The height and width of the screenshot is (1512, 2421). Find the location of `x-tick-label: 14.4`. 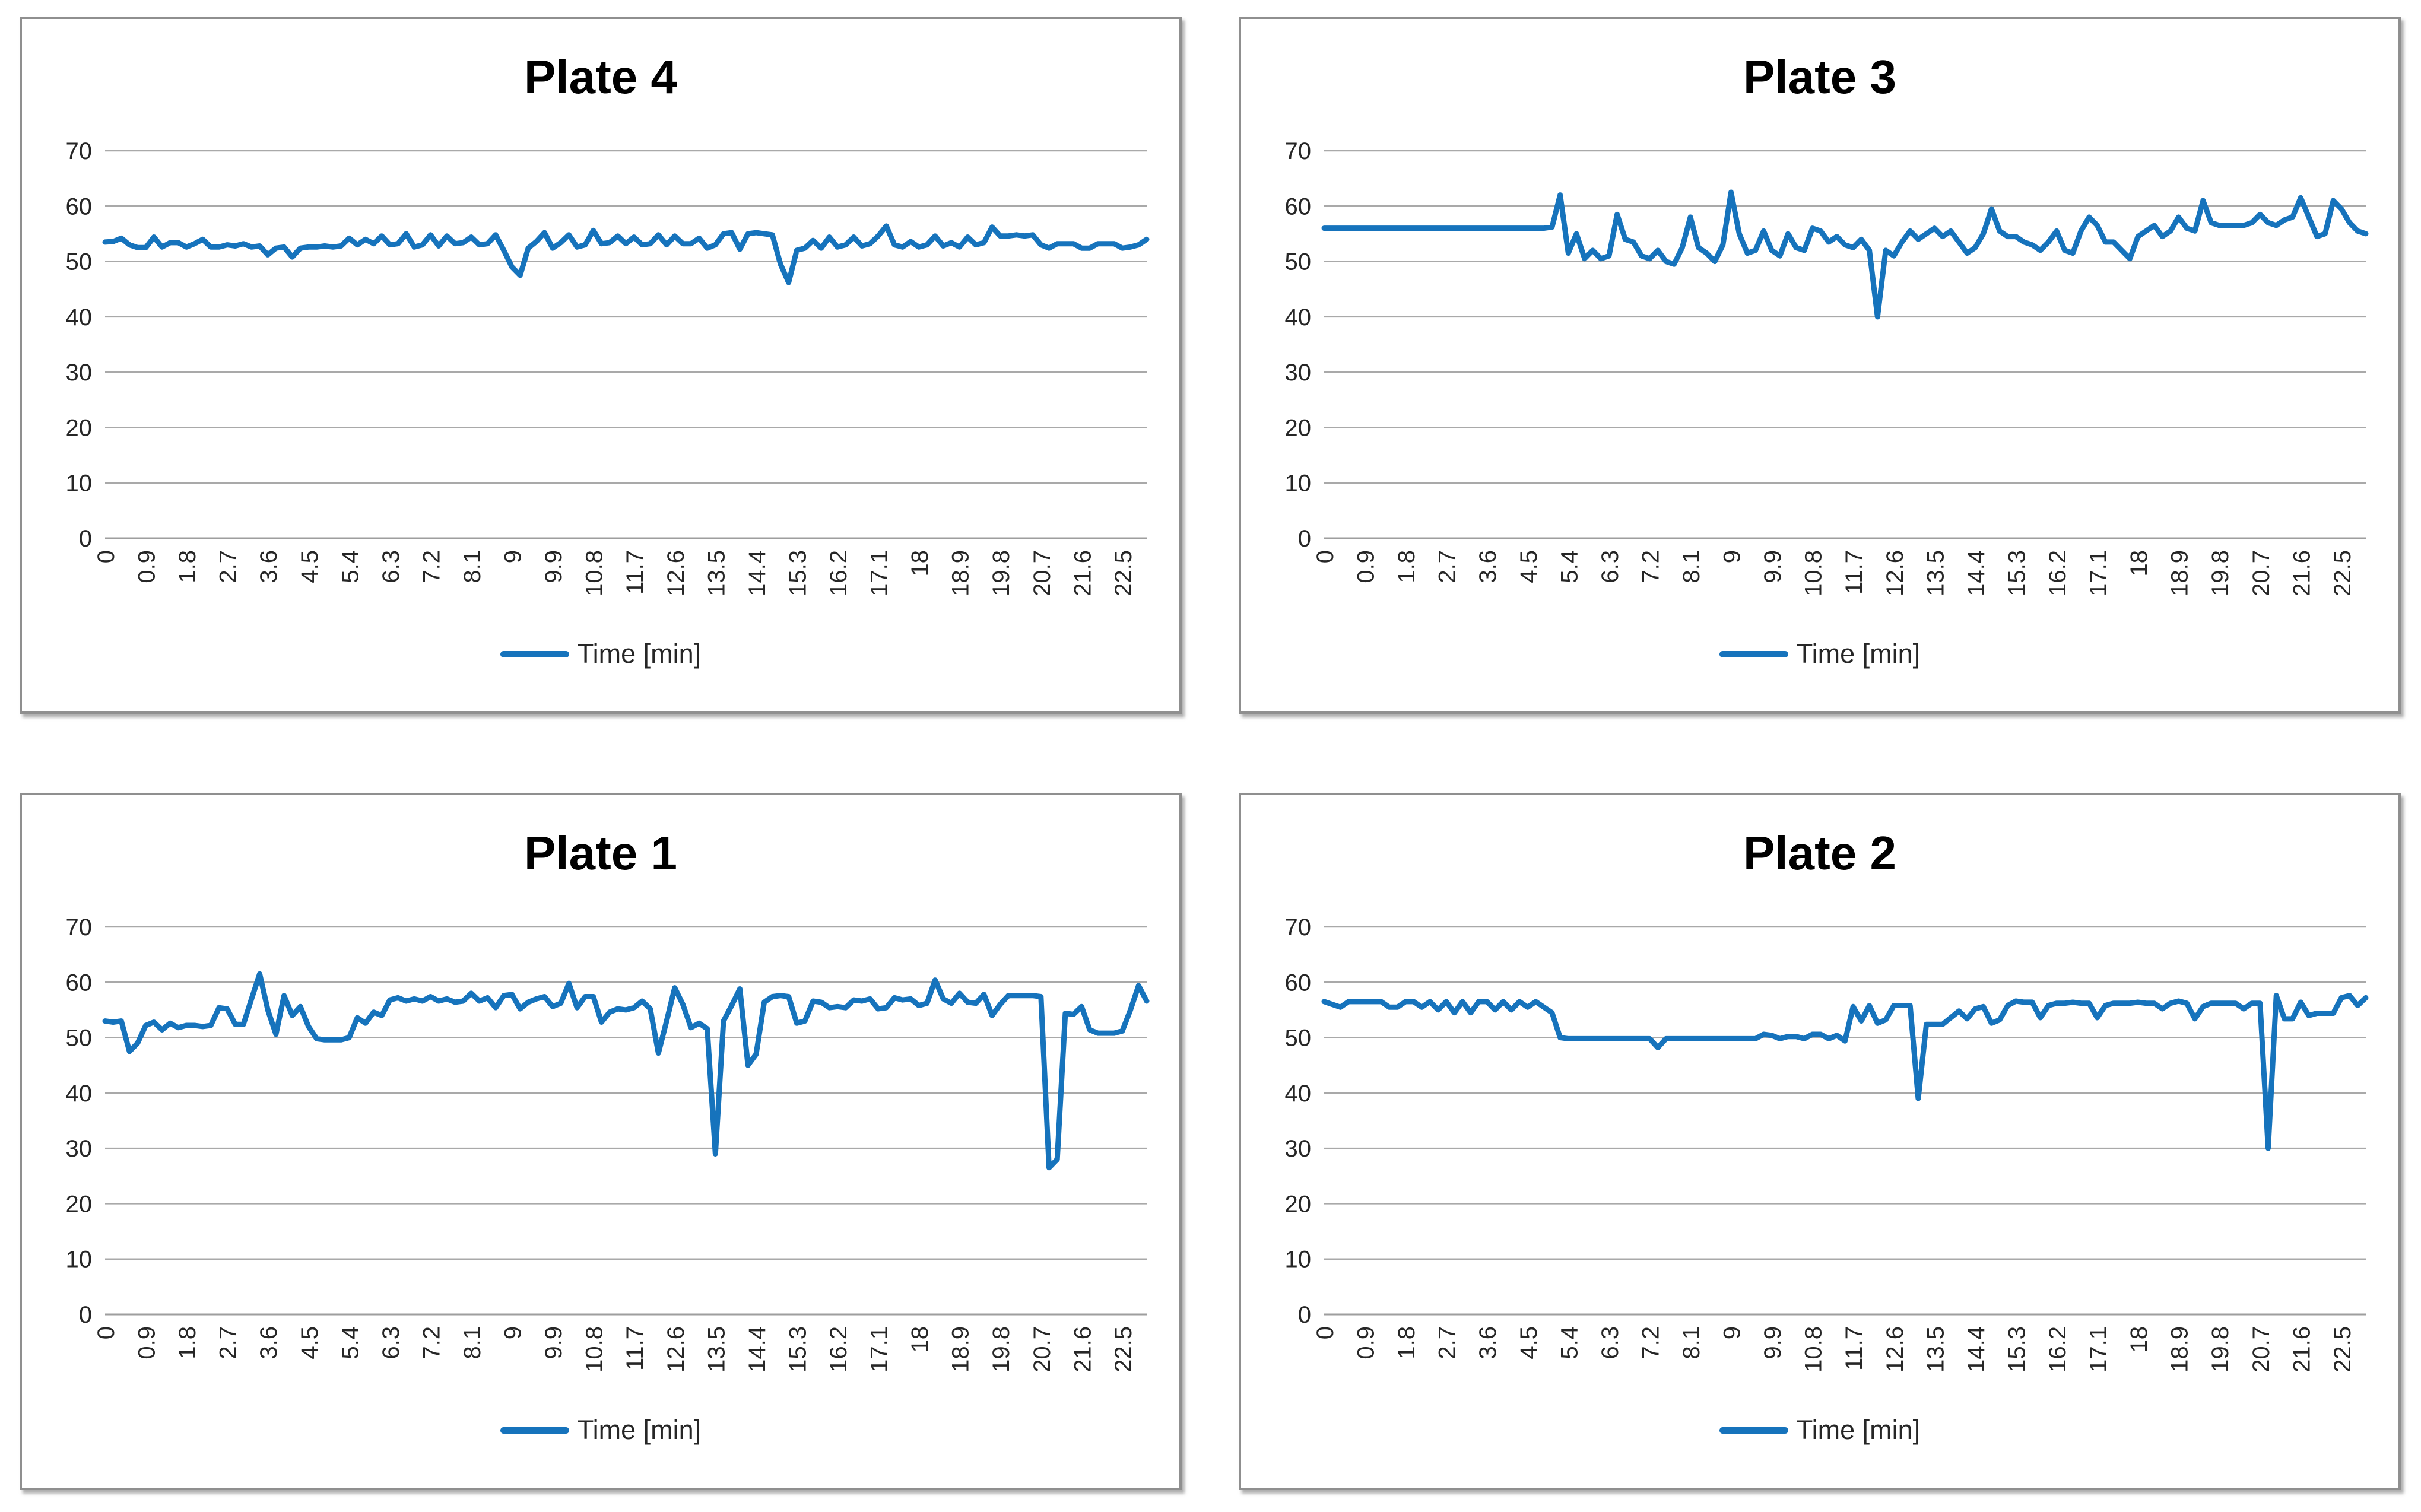

x-tick-label: 14.4 is located at coordinates (757, 1349).